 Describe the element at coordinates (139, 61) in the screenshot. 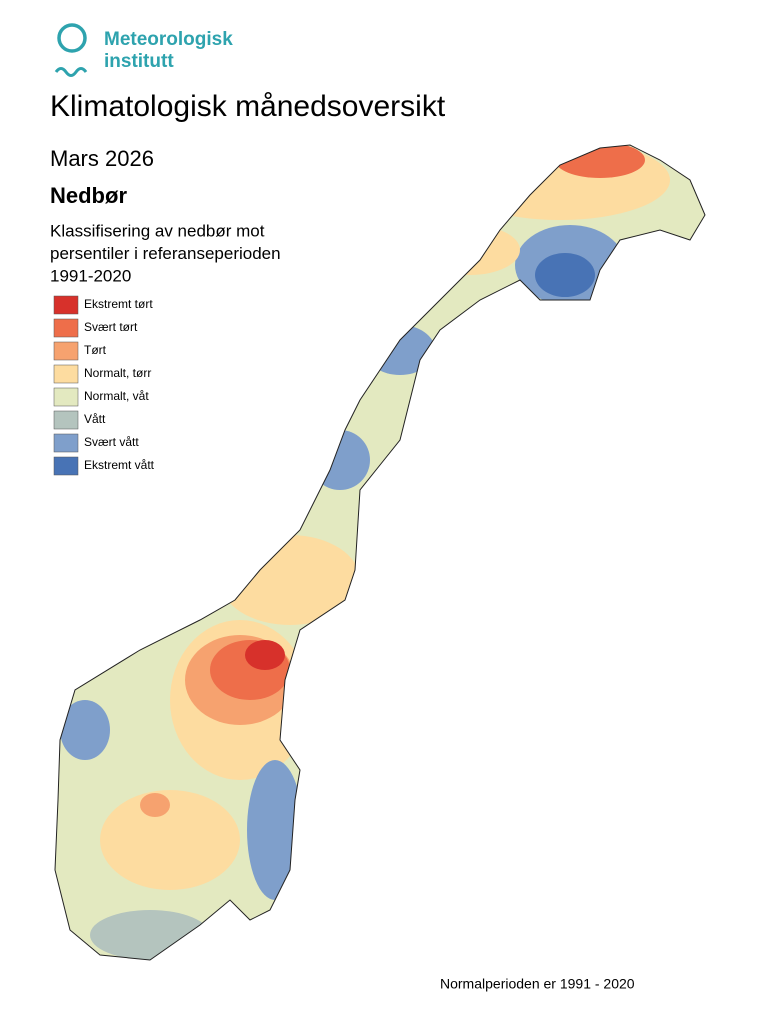

I see `logo-text: institutt` at that location.